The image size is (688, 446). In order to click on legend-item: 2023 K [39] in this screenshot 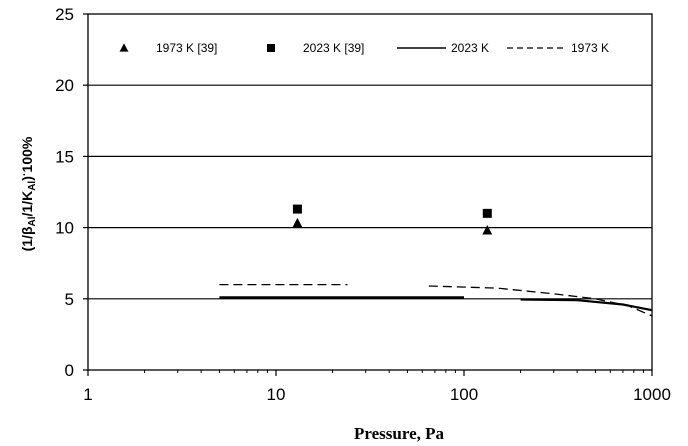, I will do `click(315, 48)`.